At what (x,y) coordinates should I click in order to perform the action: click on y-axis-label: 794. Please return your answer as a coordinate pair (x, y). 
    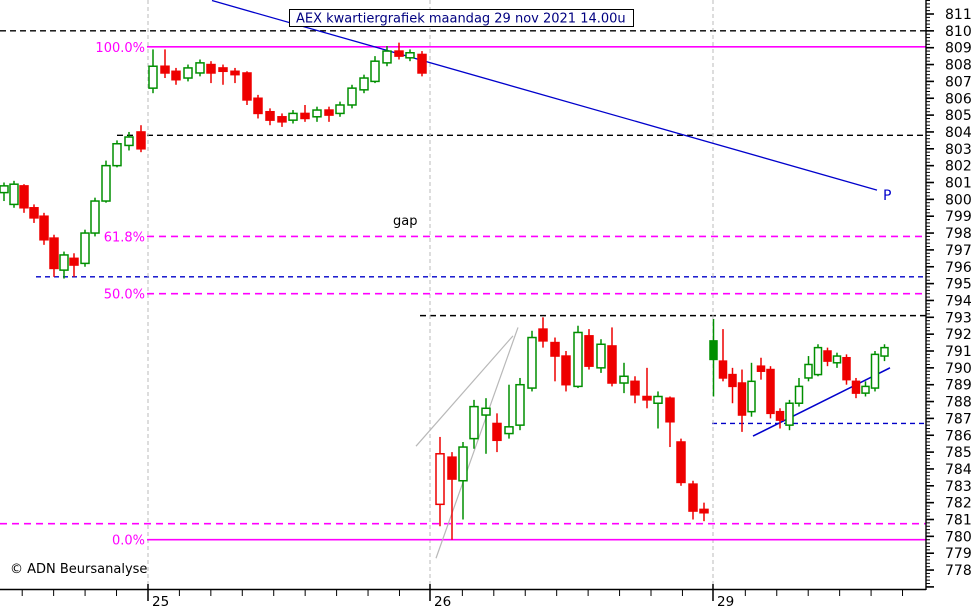
    Looking at the image, I should click on (958, 301).